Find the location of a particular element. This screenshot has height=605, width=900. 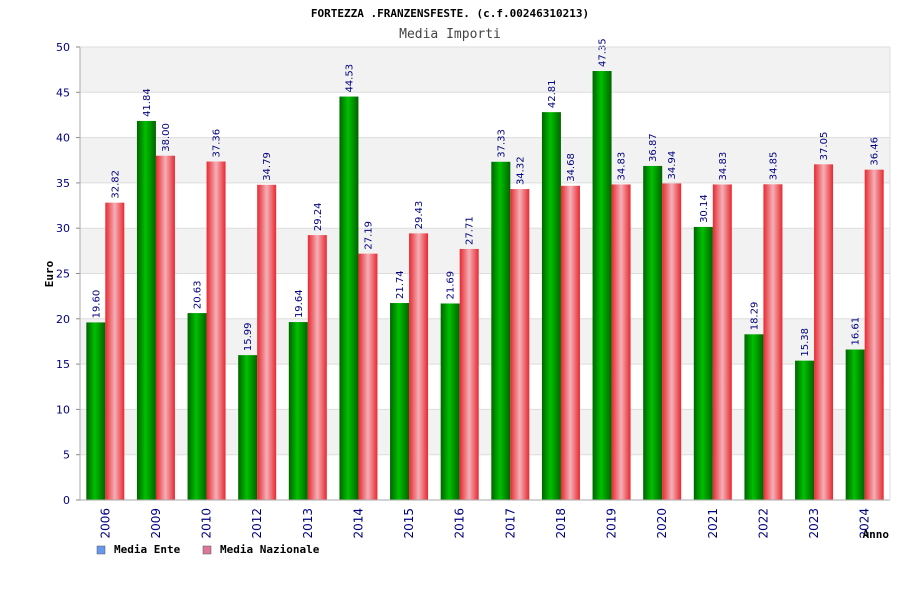

x-tick-label: 2017 is located at coordinates (510, 523).